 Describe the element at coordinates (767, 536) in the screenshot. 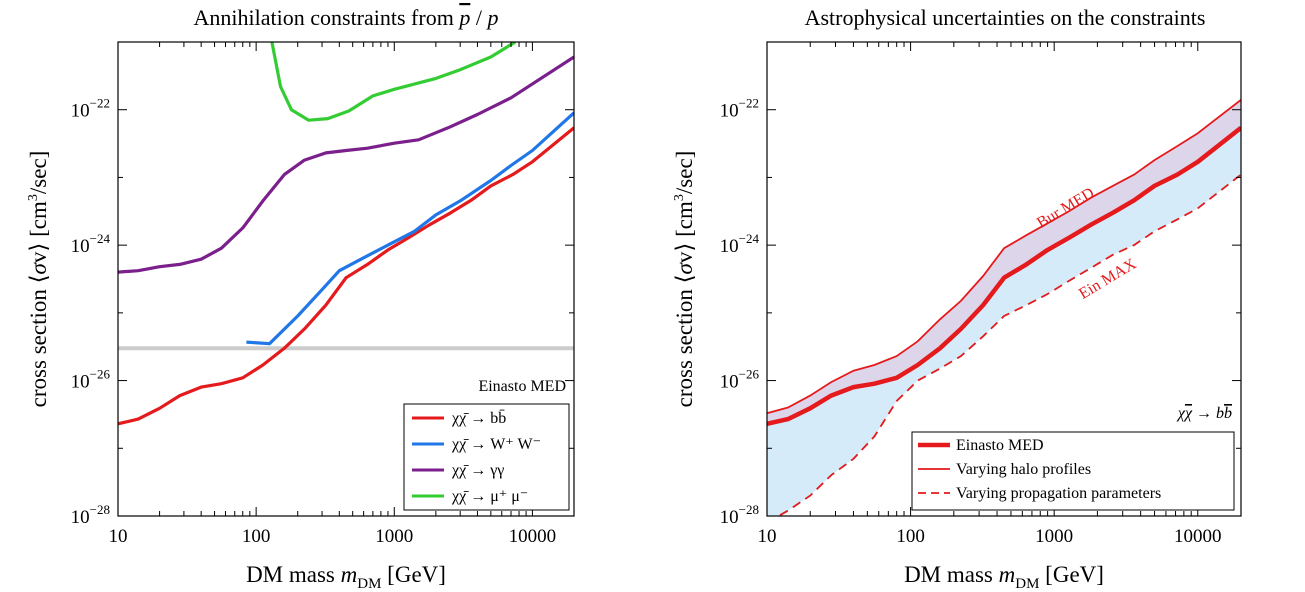

I see `right-x-tick-label: 10` at that location.